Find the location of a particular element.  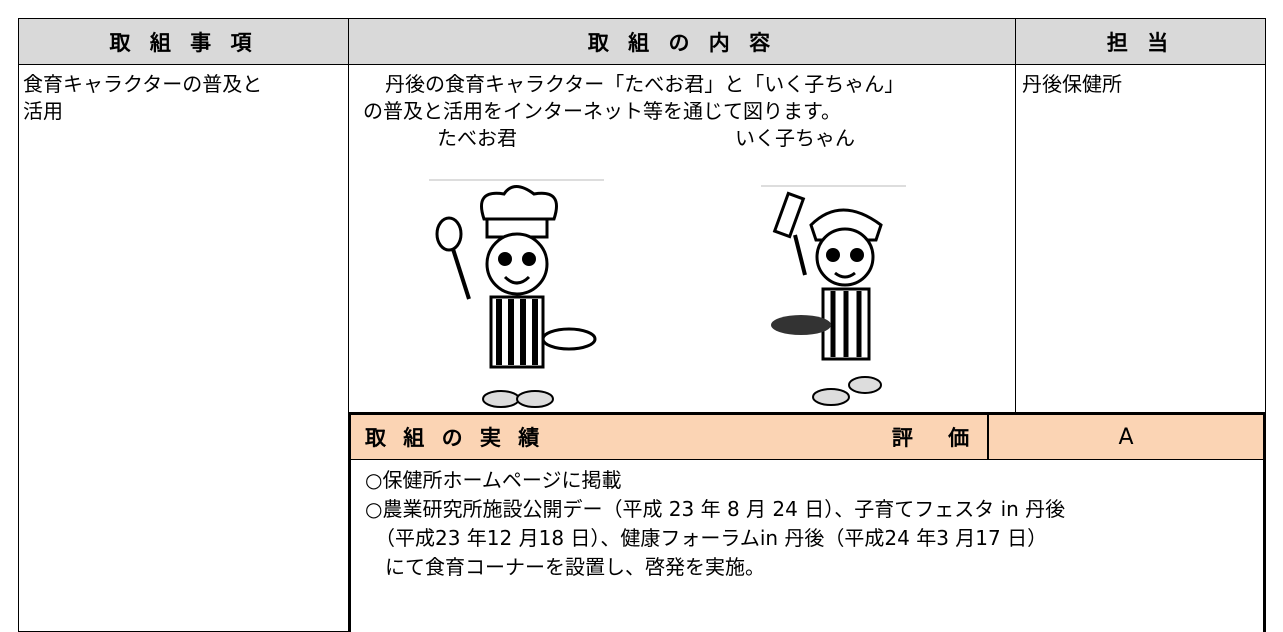

results-header: 取 組 の 実 績 is located at coordinates (620, 437).